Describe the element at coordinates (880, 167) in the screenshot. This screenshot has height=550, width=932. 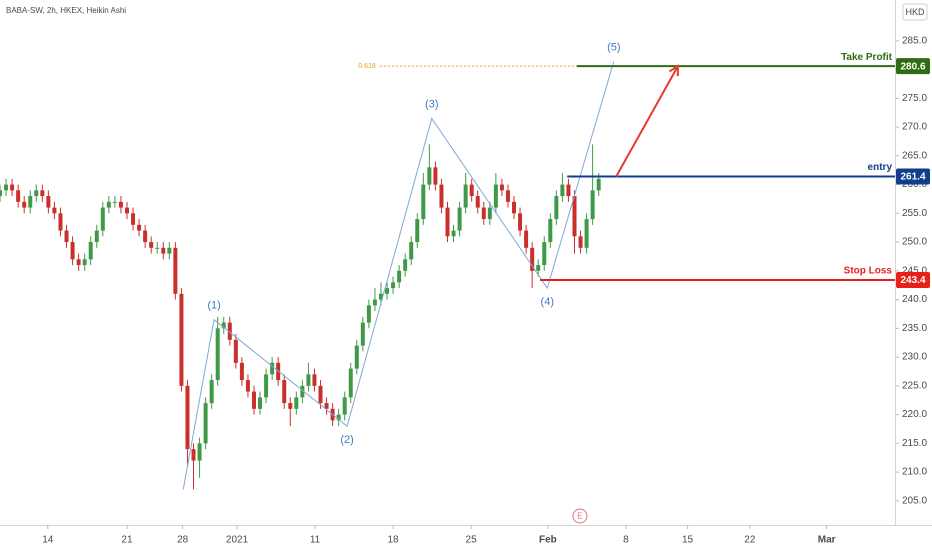
I see `level-name: entry` at that location.